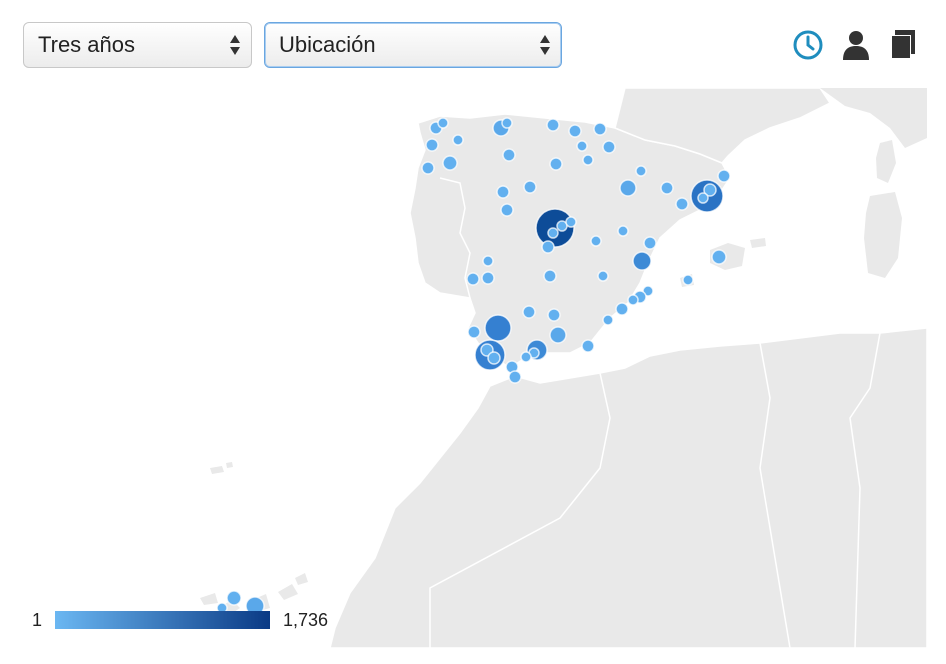 The width and height of the screenshot is (946, 664). I want to click on dimension-select-value: Ubicación, so click(327, 44).